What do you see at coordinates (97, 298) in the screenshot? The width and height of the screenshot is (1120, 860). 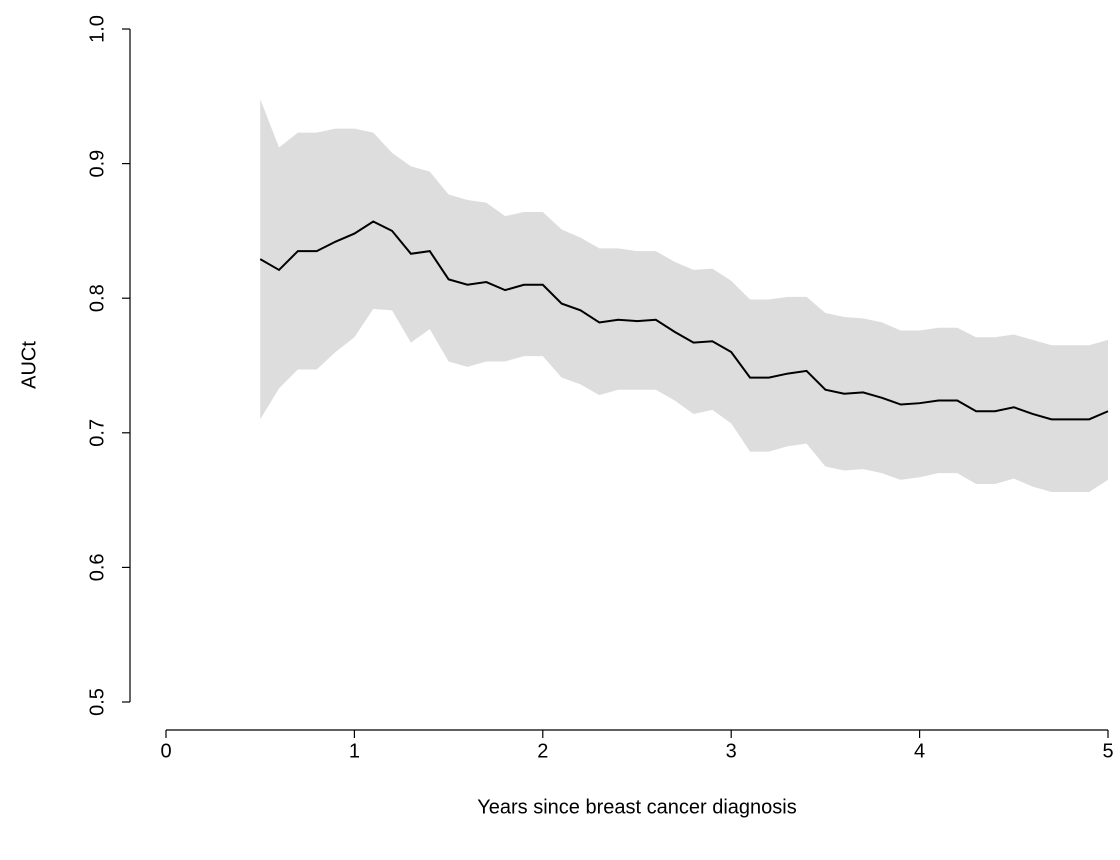 I see `y-tick-label: 0.8` at bounding box center [97, 298].